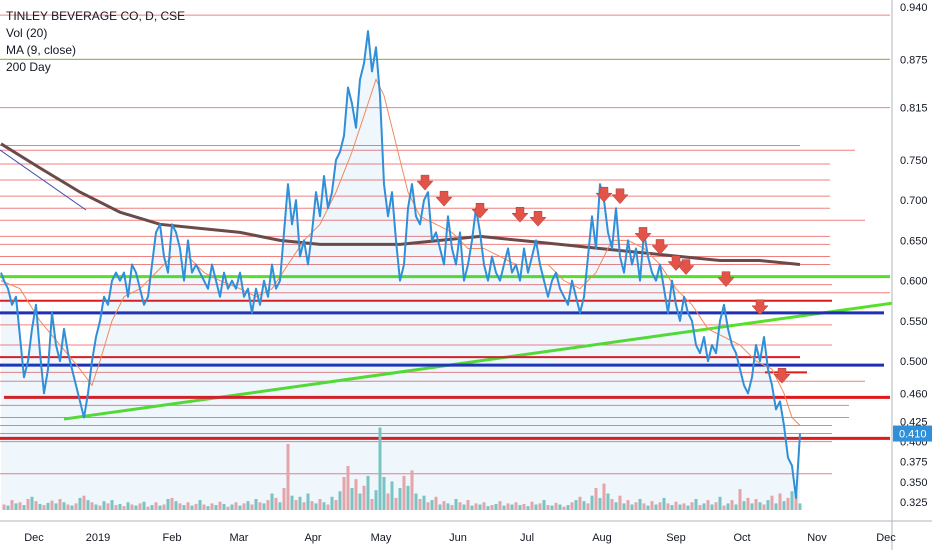  What do you see at coordinates (914, 60) in the screenshot?
I see `y-tick-label: 0.875` at bounding box center [914, 60].